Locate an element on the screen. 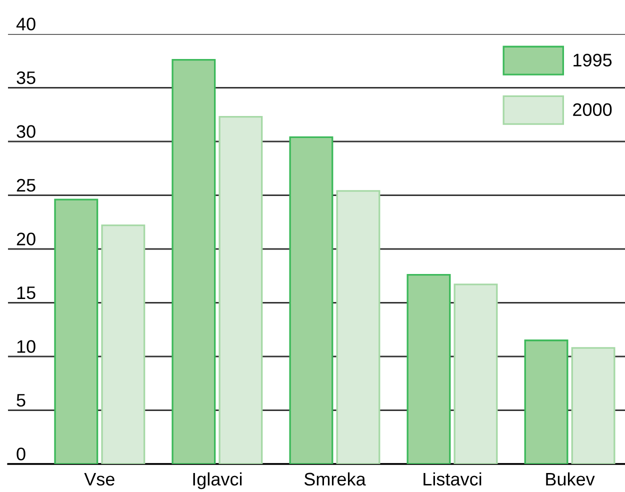 This screenshot has height=492, width=625. y-tick-label: 10 is located at coordinates (26, 346).